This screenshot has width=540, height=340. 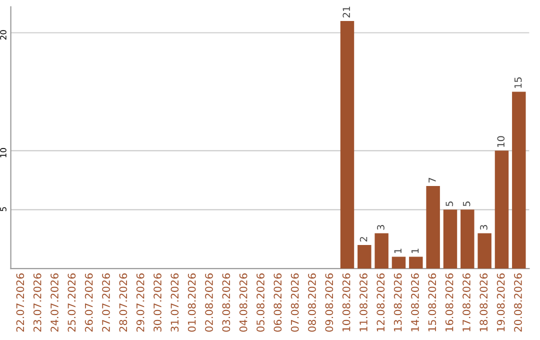 What do you see at coordinates (415, 302) in the screenshot?
I see `x-tick-label: 14.08.2026` at bounding box center [415, 302].